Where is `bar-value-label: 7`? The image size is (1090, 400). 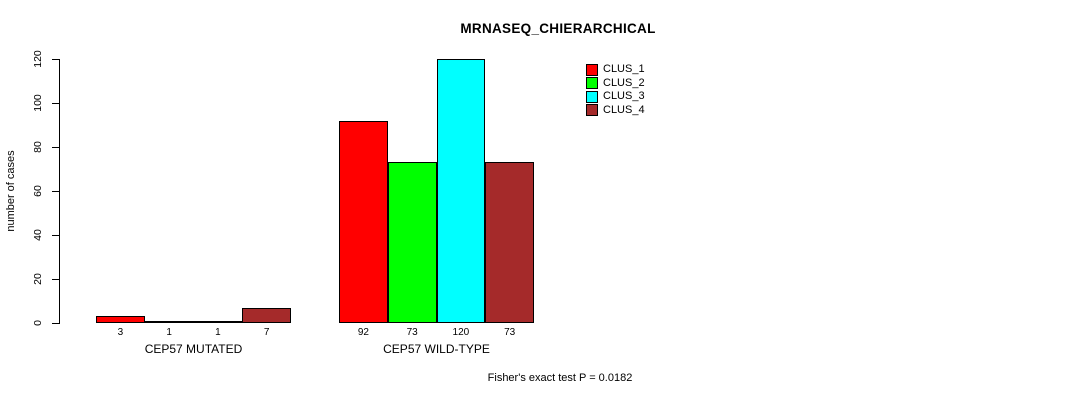
bar-value-label: 7 is located at coordinates (266, 332).